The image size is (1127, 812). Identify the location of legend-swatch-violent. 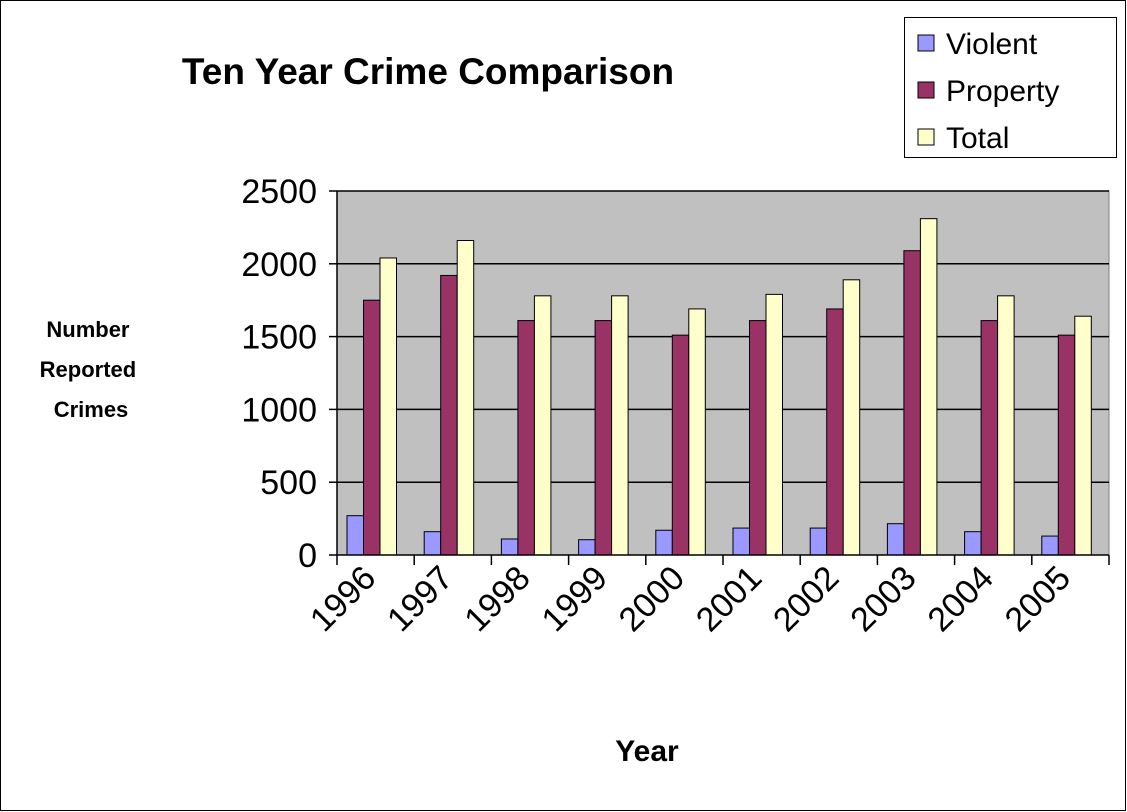
(926, 43).